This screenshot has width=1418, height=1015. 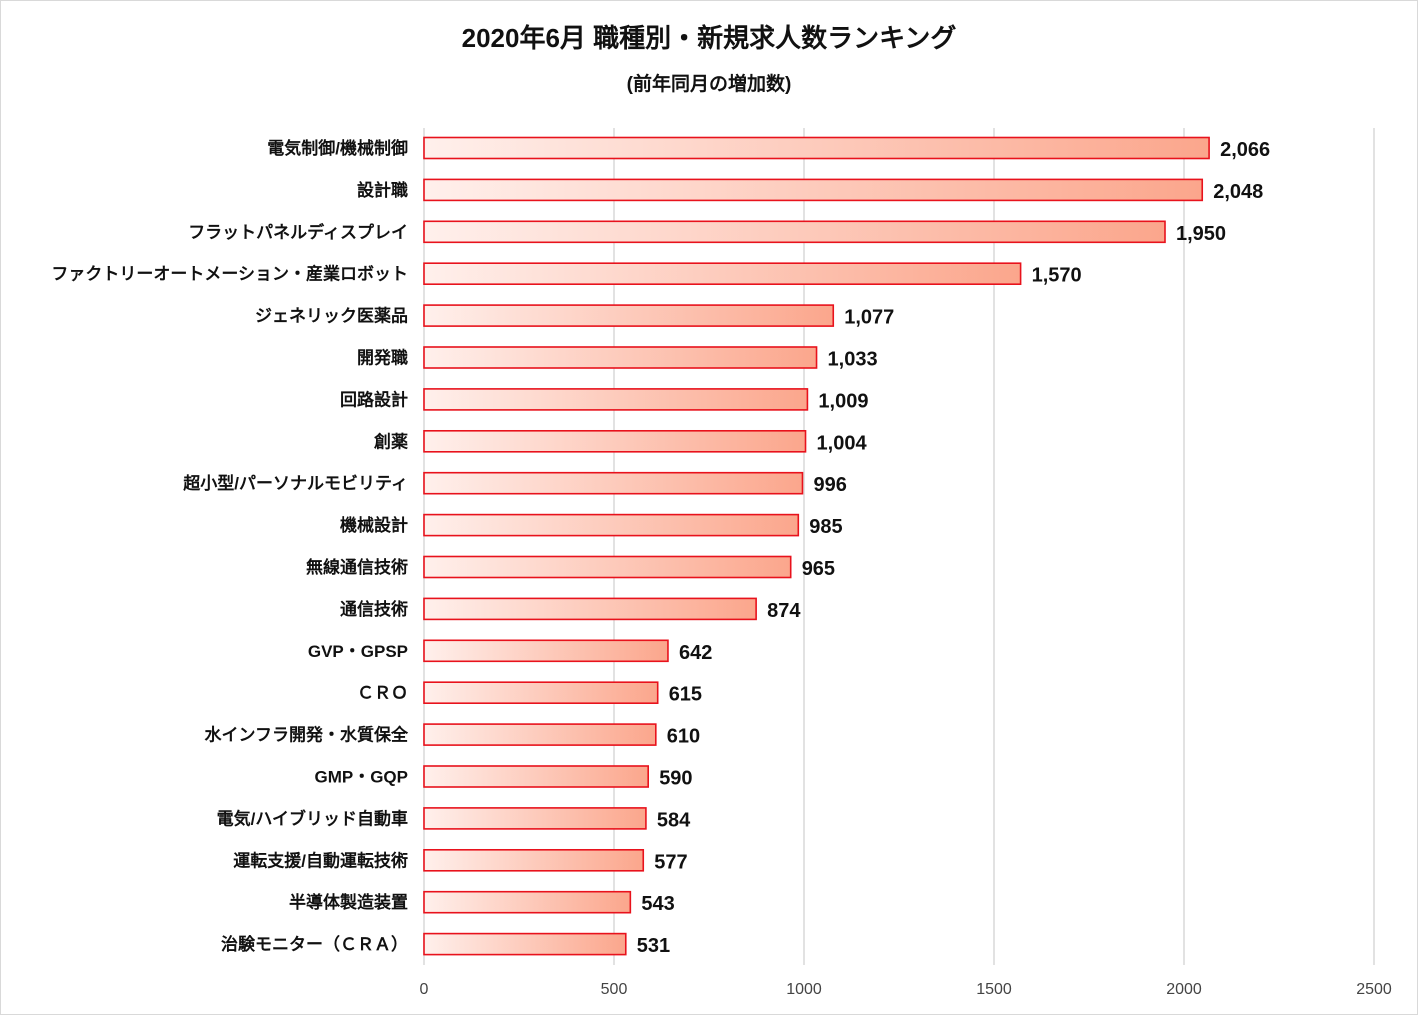 I want to click on chart-title: 2020年6月 職種別・新規求人数ランキング, so click(x=709, y=38).